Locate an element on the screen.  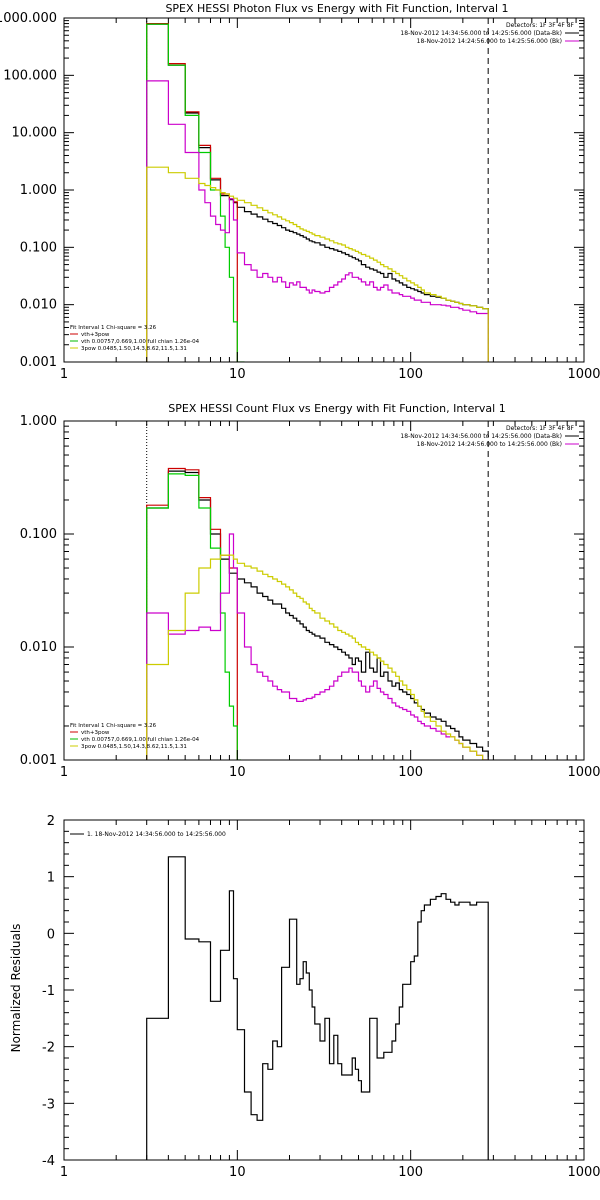
y-axis-label: Normalized Residuals is located at coordinates (16, 988).